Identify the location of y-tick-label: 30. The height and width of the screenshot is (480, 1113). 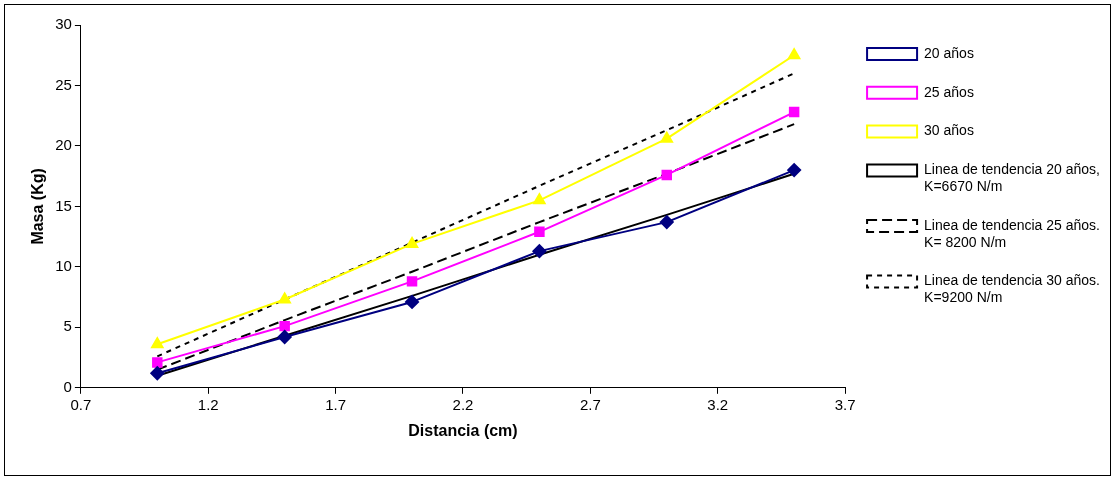
(63, 24).